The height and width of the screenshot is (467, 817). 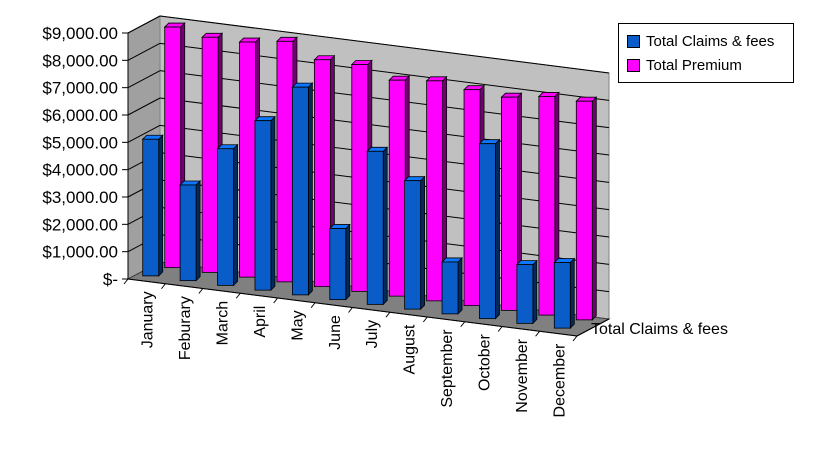 I want to click on y-tick-label: $3,000.00, so click(x=80, y=197).